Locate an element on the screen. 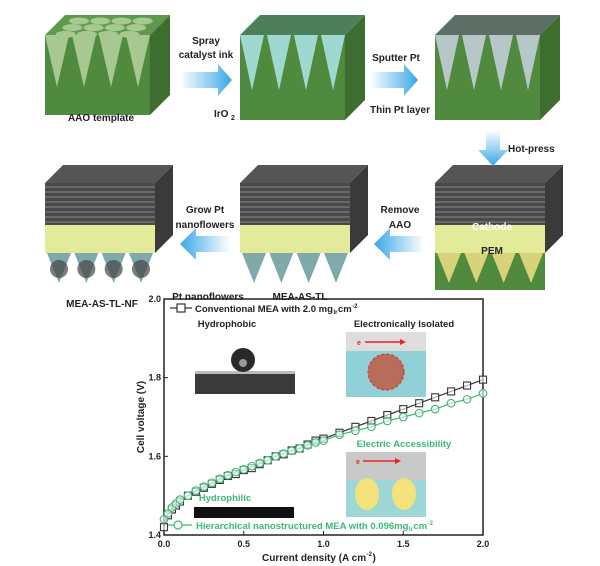 The image size is (600, 566). x-axis-label-end: ) is located at coordinates (373, 558).